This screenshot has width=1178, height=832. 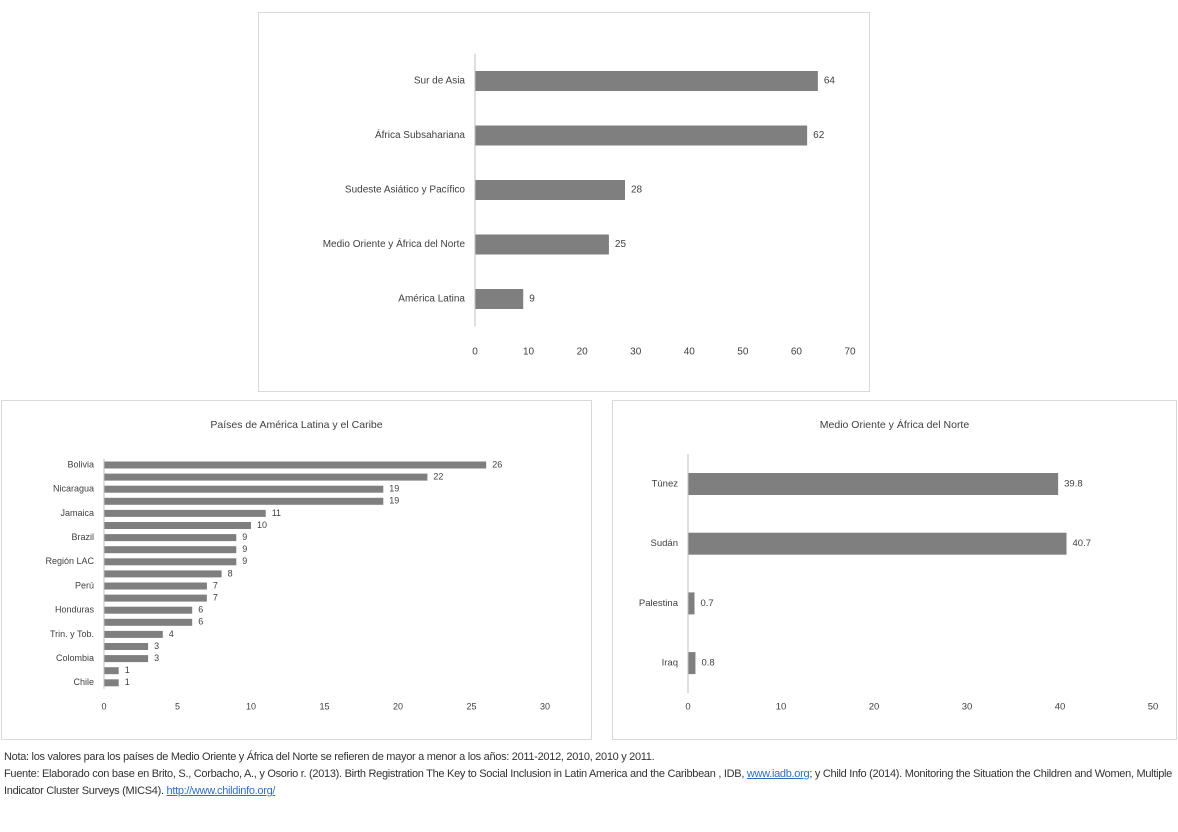 I want to click on y-tick-label: Honduras, so click(x=75, y=610).